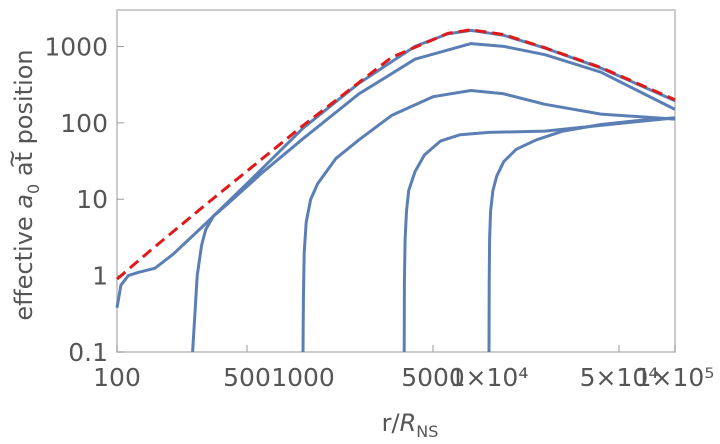 Image resolution: width=720 pixels, height=444 pixels. Describe the element at coordinates (84, 123) in the screenshot. I see `y-tick-label: 100` at that location.